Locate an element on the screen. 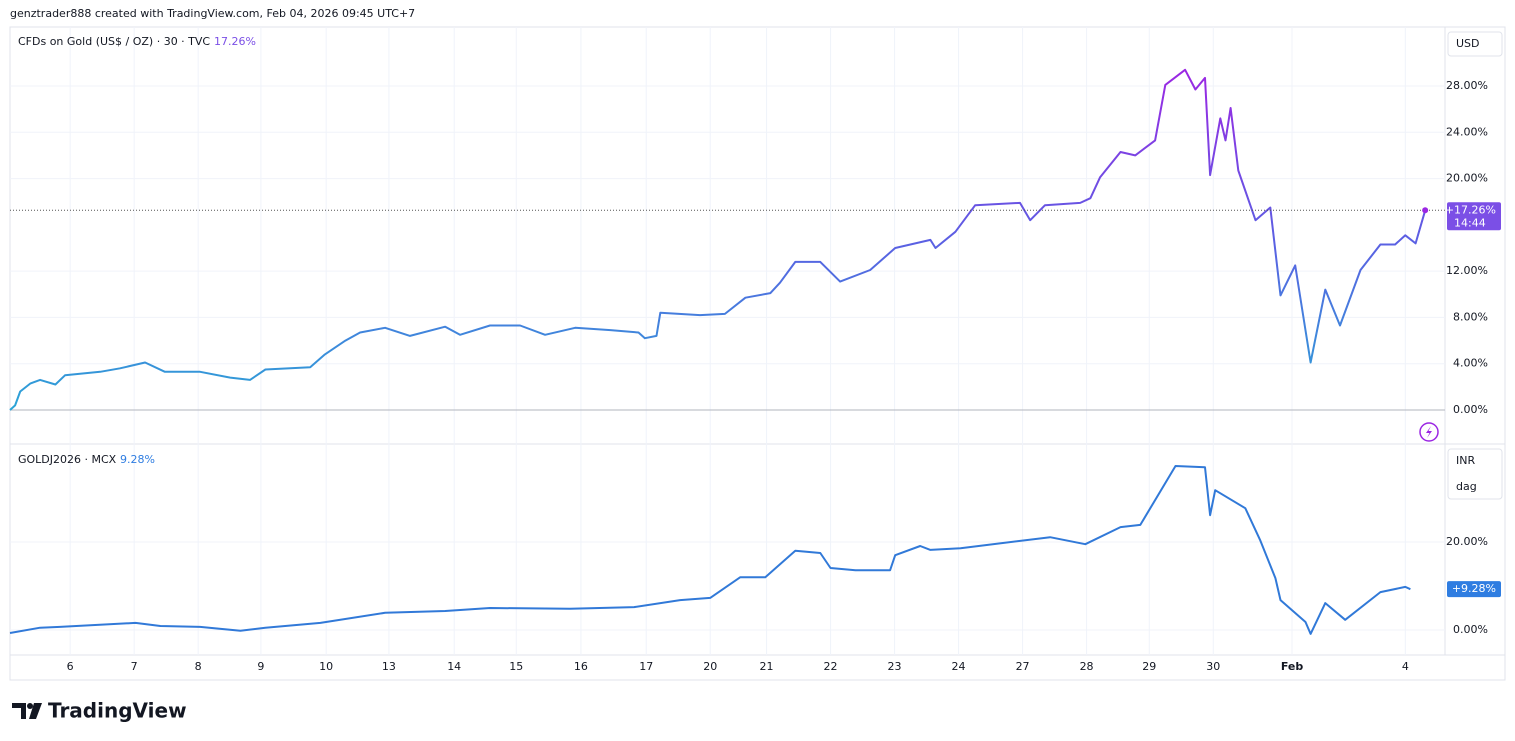 The width and height of the screenshot is (1515, 741). x-tick-label: 7 is located at coordinates (134, 666).